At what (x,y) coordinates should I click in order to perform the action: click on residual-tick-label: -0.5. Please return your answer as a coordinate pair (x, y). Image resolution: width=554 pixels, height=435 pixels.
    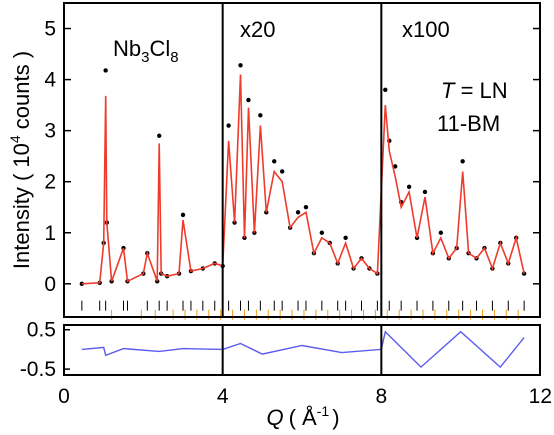
    Looking at the image, I should click on (38, 369).